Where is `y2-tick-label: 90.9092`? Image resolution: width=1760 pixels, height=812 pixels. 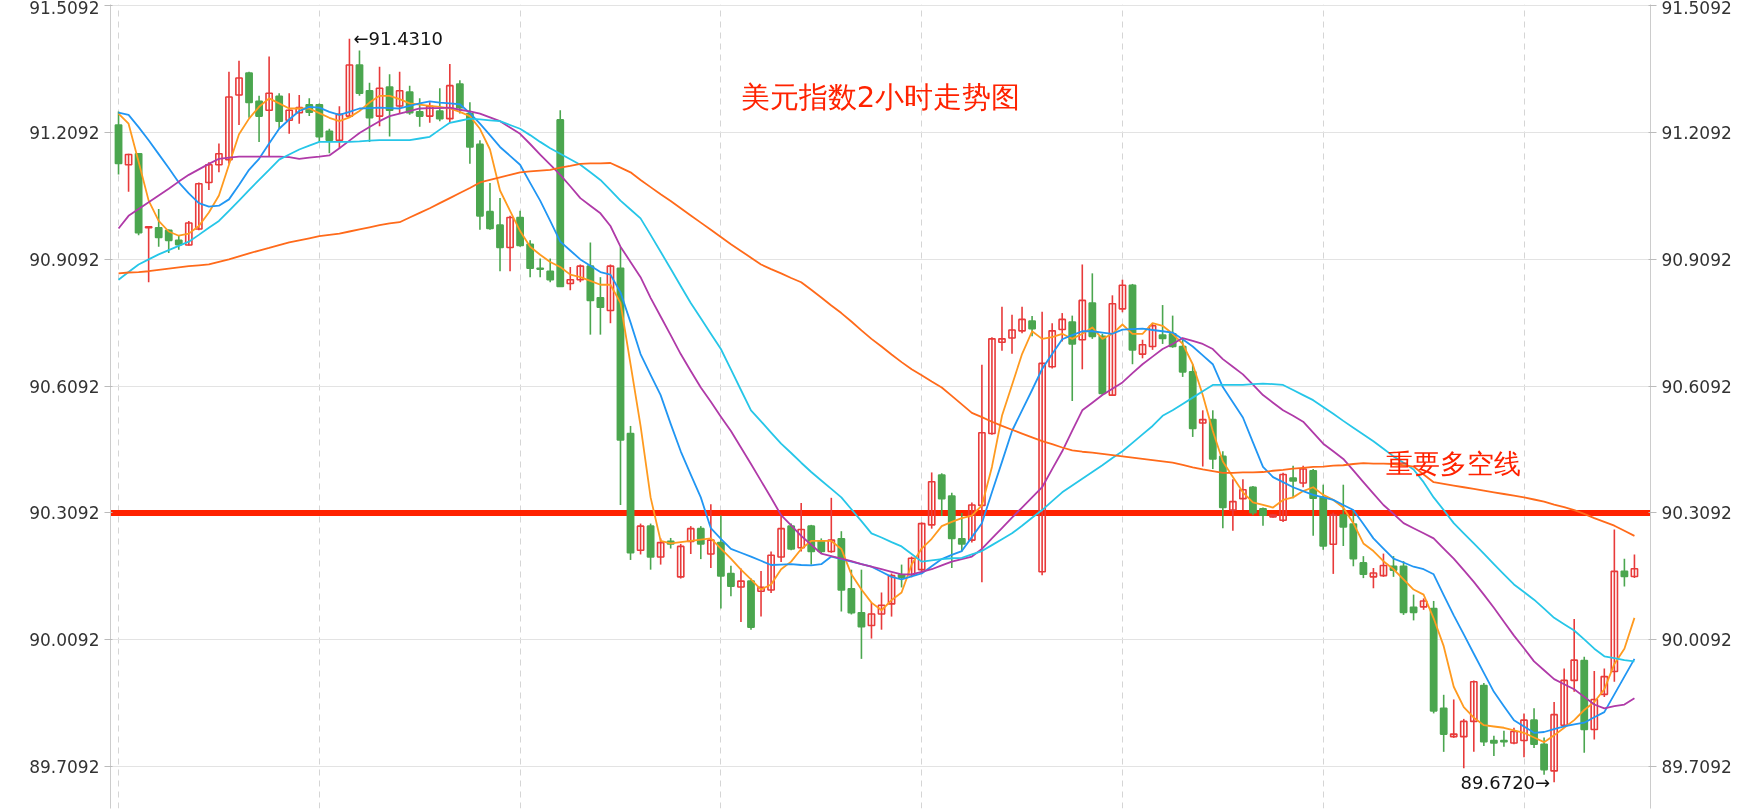
y2-tick-label: 90.9092 is located at coordinates (1696, 259).